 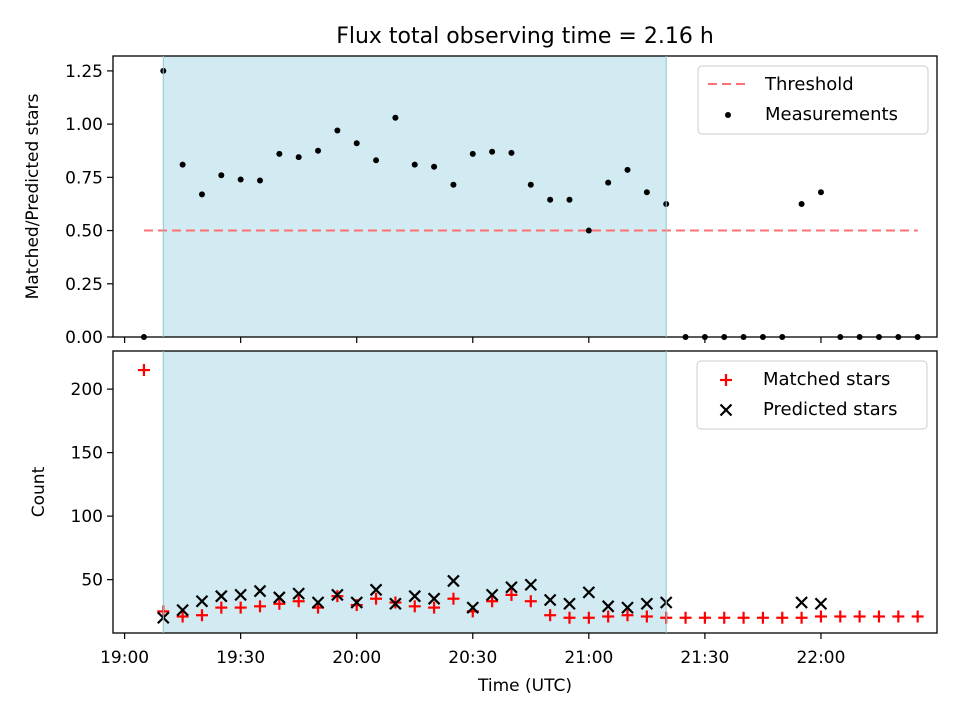 What do you see at coordinates (726, 380) in the screenshot?
I see `legend-matched-swatch` at bounding box center [726, 380].